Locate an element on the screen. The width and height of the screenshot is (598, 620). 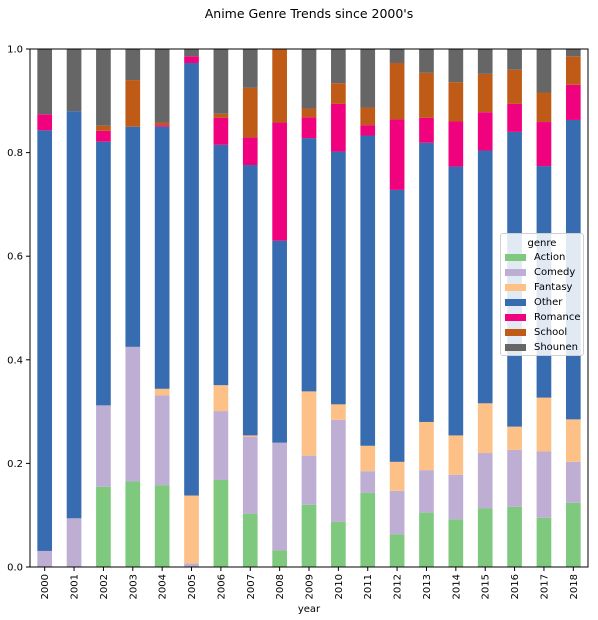
legend-label: School is located at coordinates (551, 332).